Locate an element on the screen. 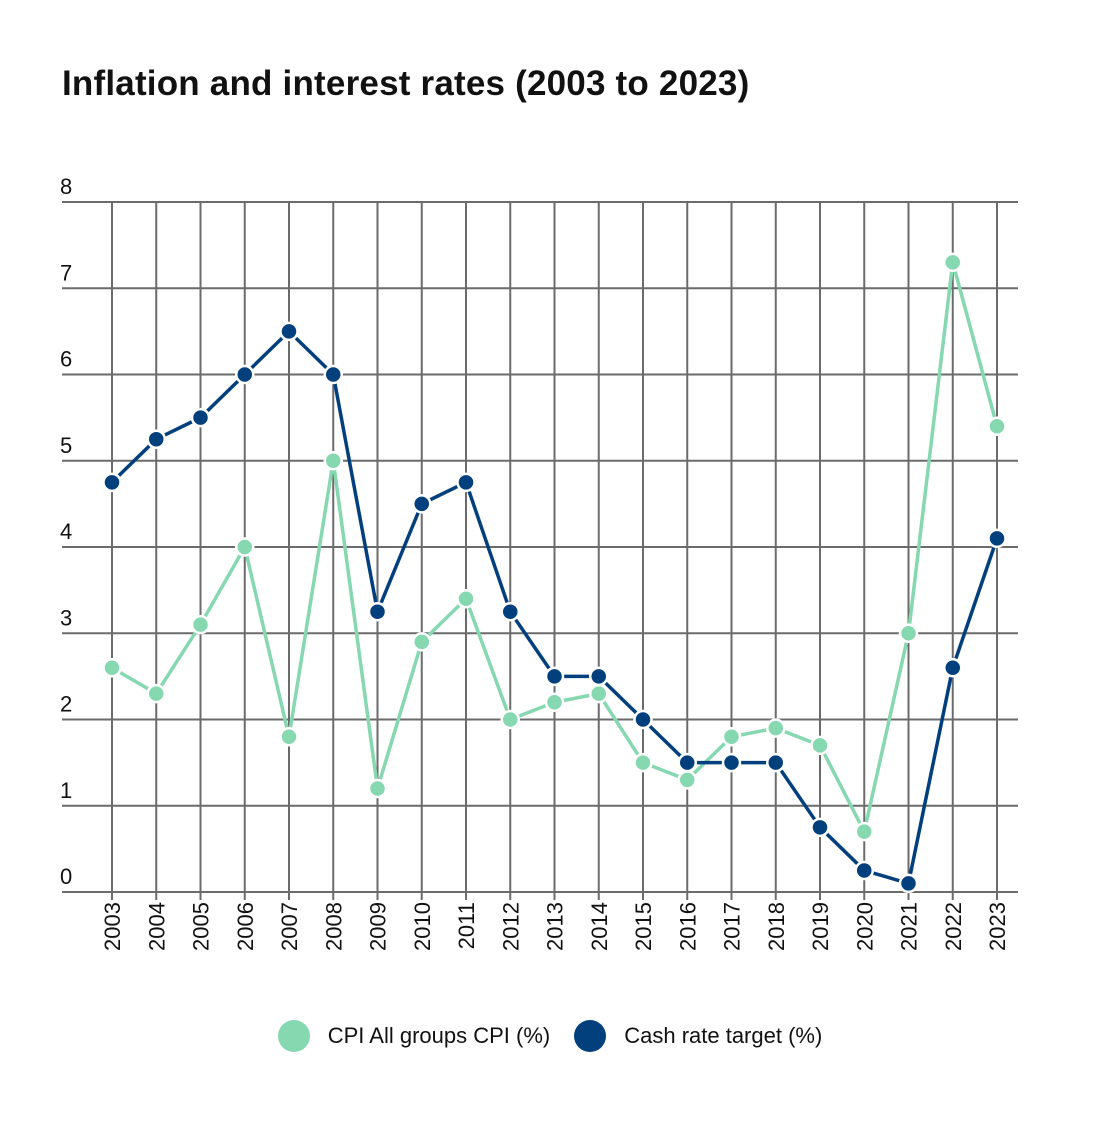  x-tick-label: 2007 is located at coordinates (289, 926).